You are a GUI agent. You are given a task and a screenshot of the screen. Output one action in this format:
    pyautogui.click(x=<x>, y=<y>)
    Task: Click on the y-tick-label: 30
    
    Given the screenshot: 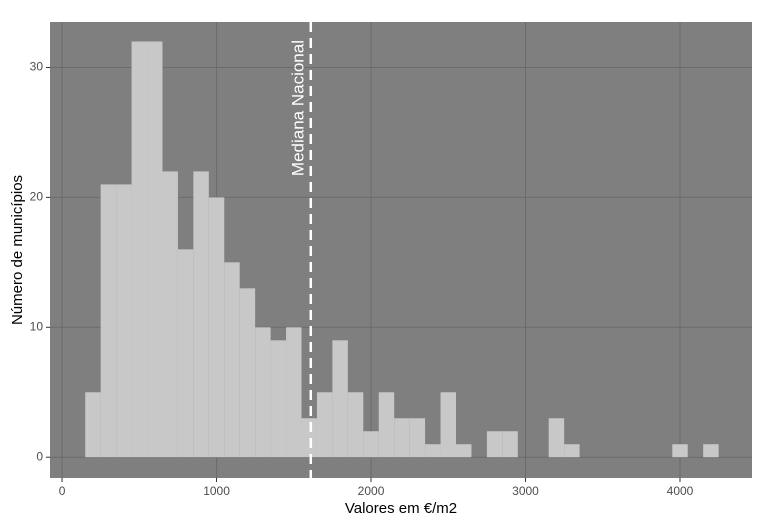 What is the action you would take?
    pyautogui.click(x=37, y=67)
    